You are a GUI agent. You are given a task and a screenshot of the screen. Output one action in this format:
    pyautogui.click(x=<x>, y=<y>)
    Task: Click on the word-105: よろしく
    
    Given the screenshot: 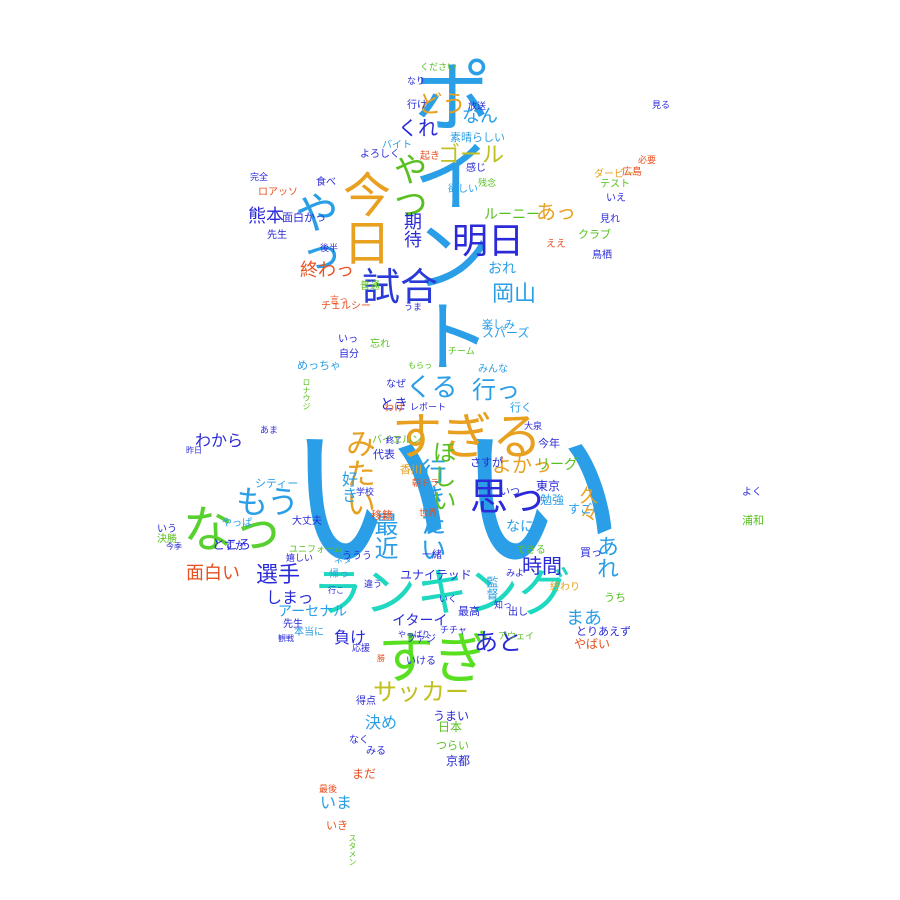 What is the action you would take?
    pyautogui.click(x=380, y=154)
    